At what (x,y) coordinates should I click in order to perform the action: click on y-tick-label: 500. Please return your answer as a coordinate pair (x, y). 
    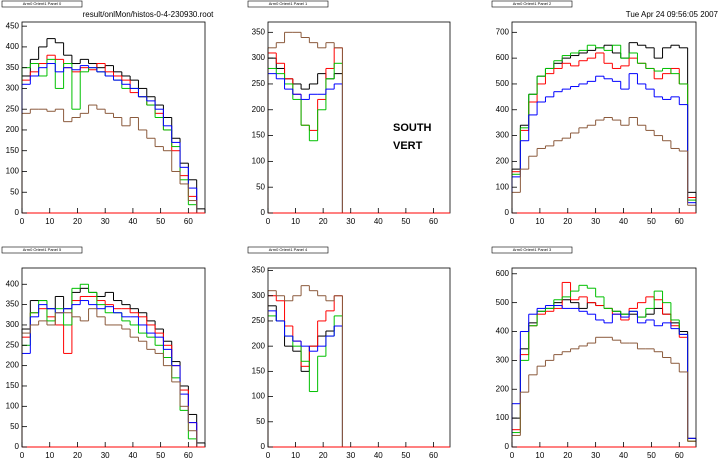
    Looking at the image, I should click on (503, 302).